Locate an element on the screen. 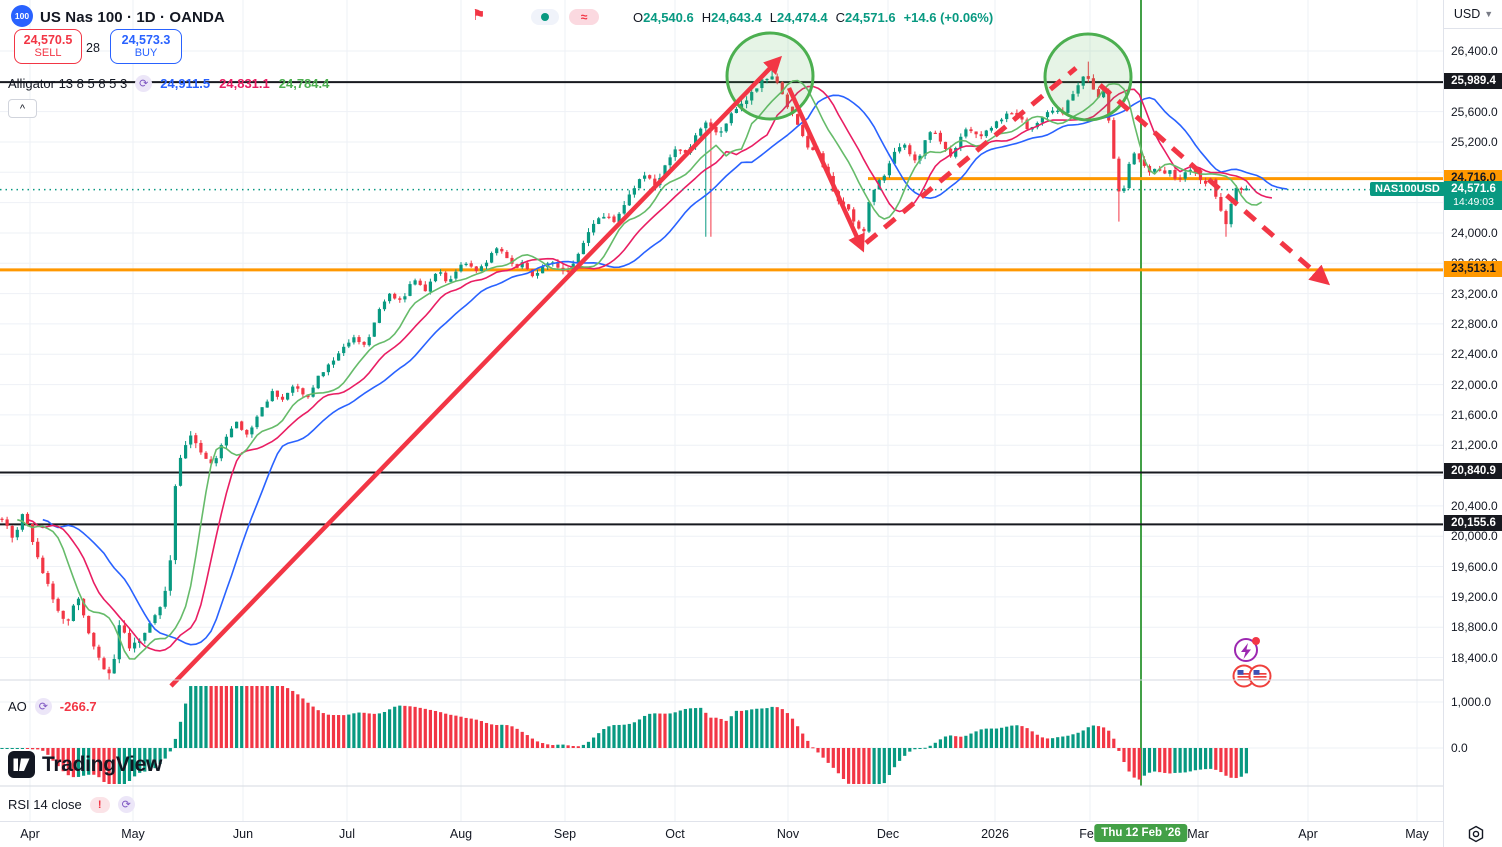 The image size is (1502, 847). sell-button: 24,570.5 SELL is located at coordinates (48, 46).